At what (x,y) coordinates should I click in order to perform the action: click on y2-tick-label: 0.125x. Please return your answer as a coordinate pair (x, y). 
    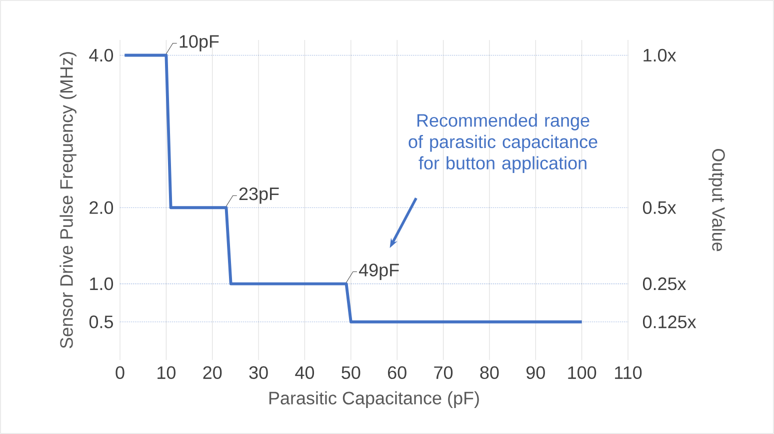
    Looking at the image, I should click on (669, 322).